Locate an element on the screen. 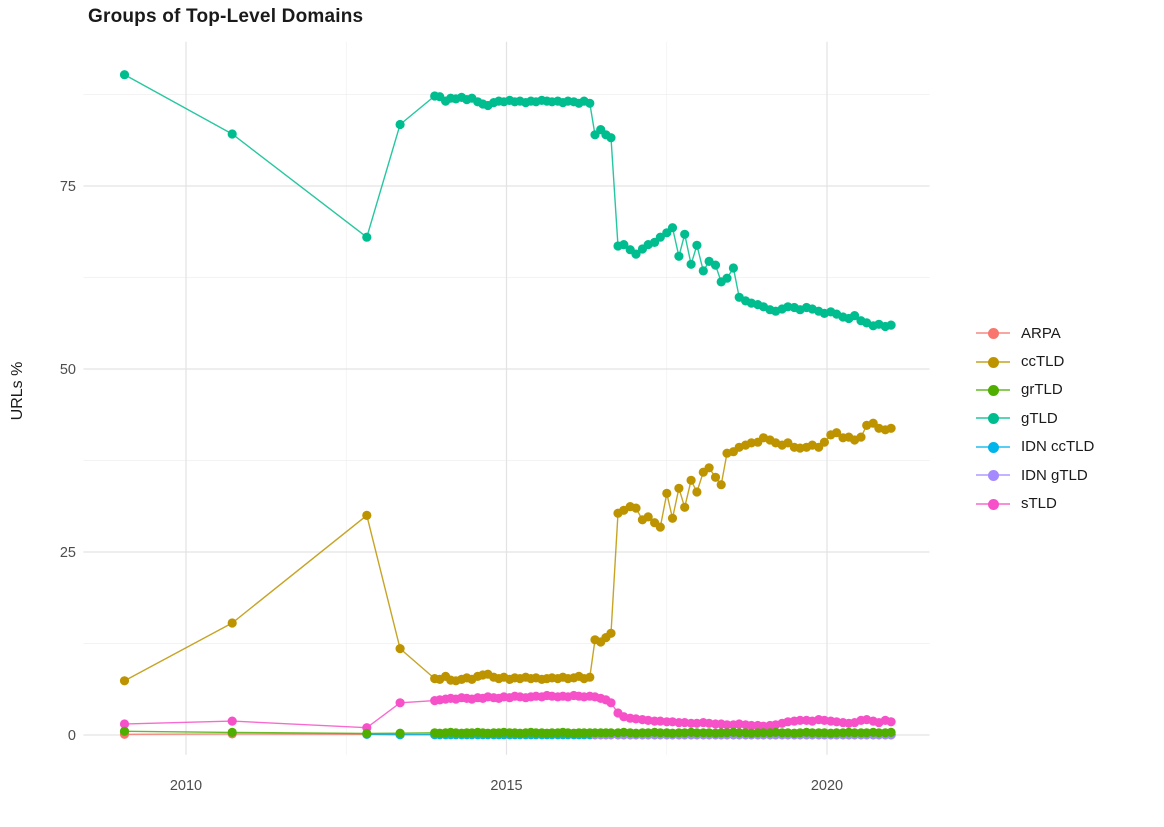 The image size is (1164, 827). legend-item-ccTLD: ccTLD is located at coordinates (1035, 361).